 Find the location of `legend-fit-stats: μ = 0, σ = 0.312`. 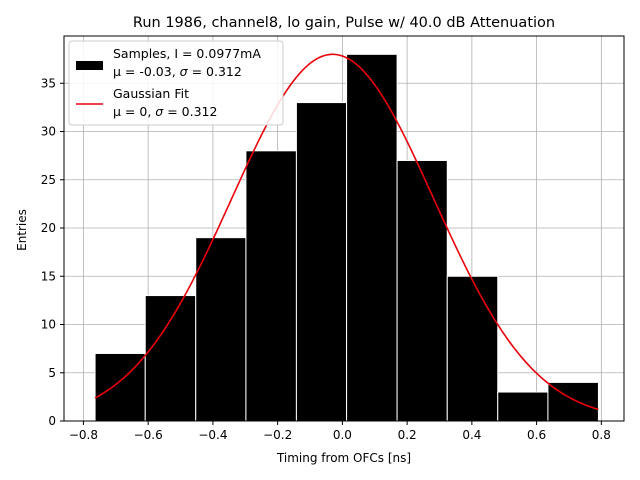

legend-fit-stats: μ = 0, σ = 0.312 is located at coordinates (165, 111).